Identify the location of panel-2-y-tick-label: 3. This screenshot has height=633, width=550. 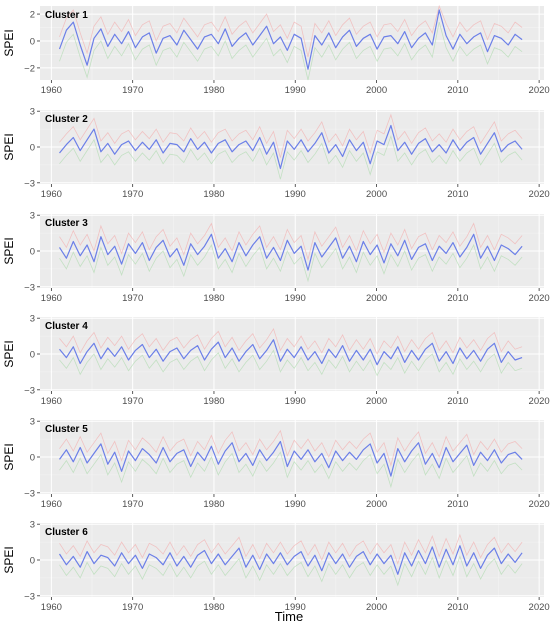
(32, 112).